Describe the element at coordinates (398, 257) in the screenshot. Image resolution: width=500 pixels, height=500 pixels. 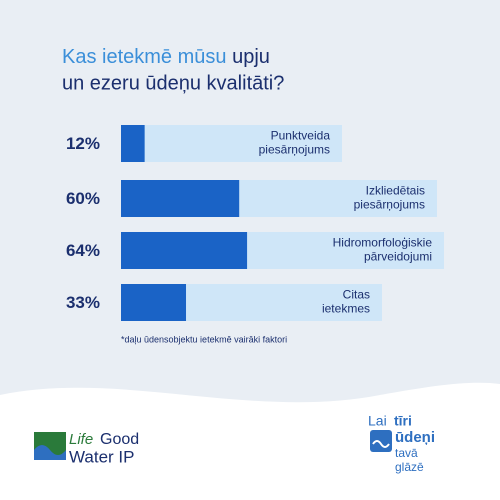
I see `category-label: pārveidojumi` at that location.